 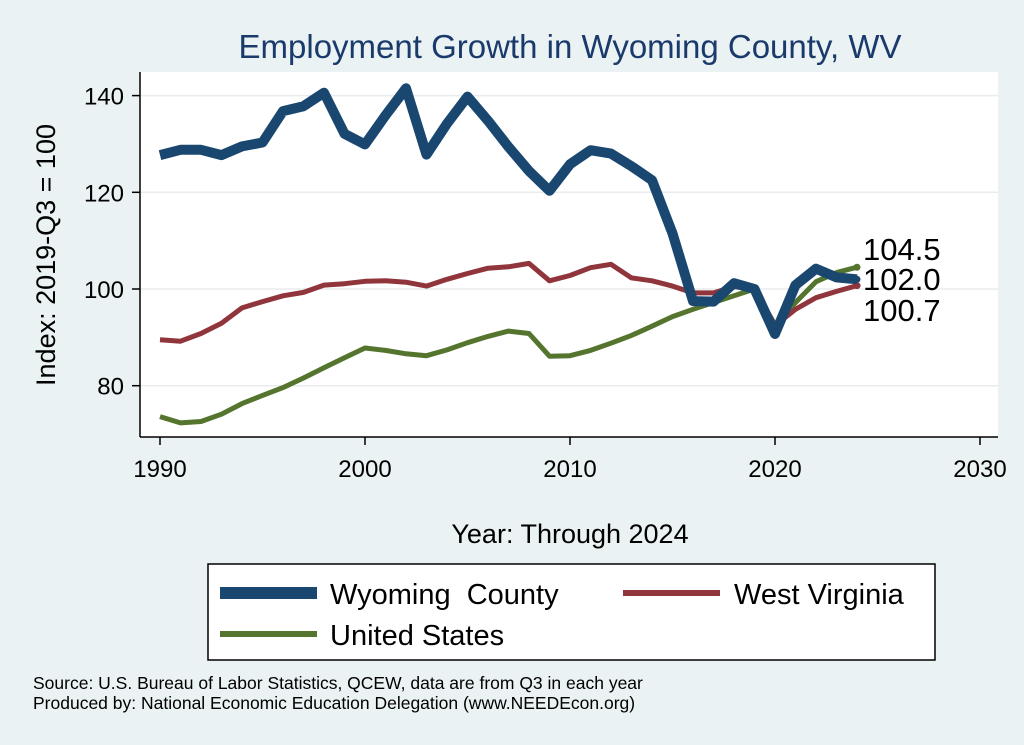 What do you see at coordinates (159, 469) in the screenshot?
I see `x-tick-label-1990: 1990` at bounding box center [159, 469].